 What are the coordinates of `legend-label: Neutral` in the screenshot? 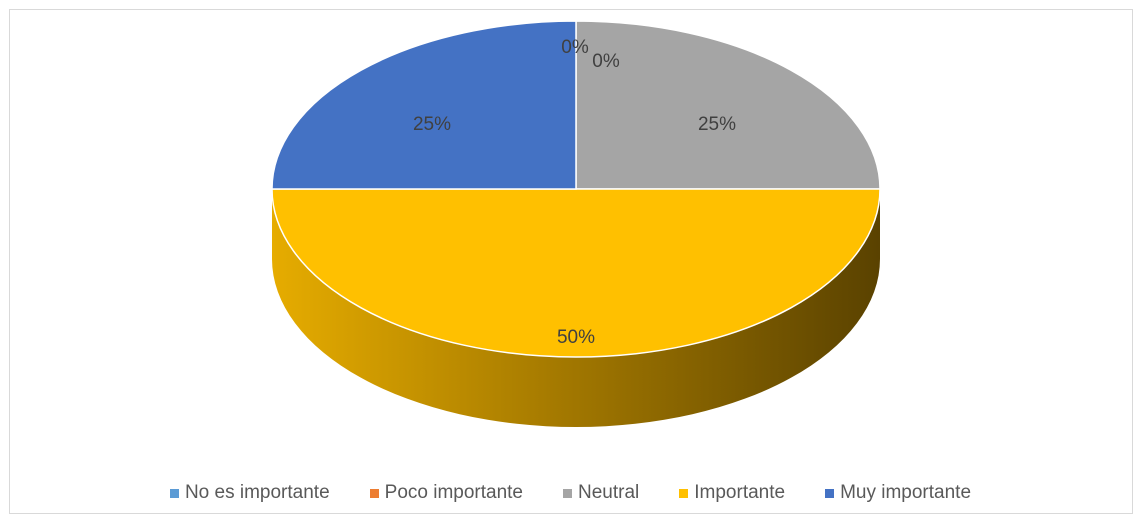 It's located at (609, 492).